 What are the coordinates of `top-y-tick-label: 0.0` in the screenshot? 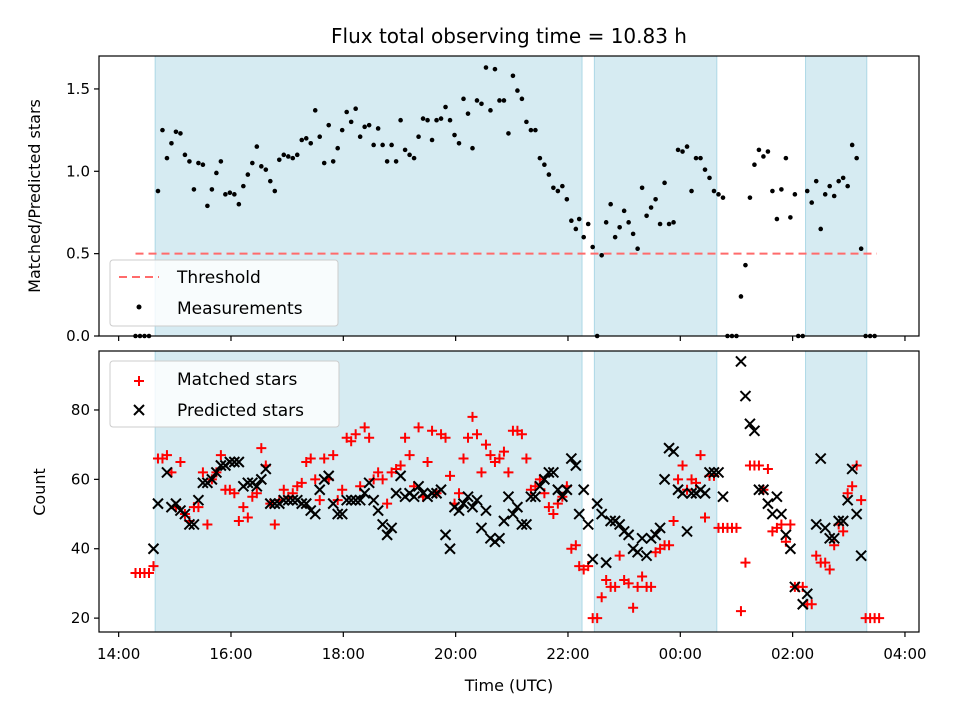 It's located at (78, 336).